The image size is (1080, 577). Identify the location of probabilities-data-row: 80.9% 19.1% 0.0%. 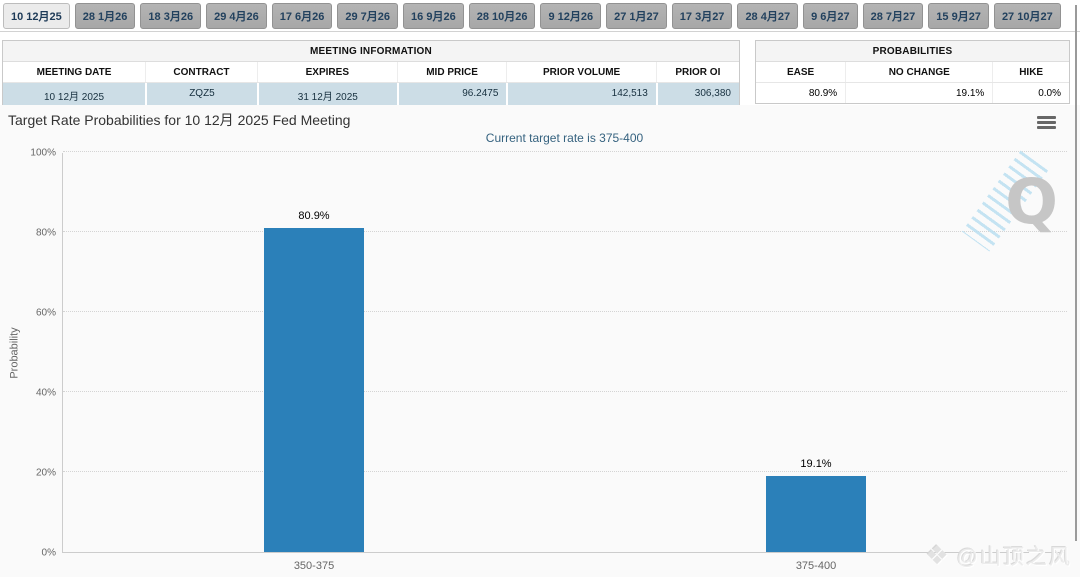
(912, 93).